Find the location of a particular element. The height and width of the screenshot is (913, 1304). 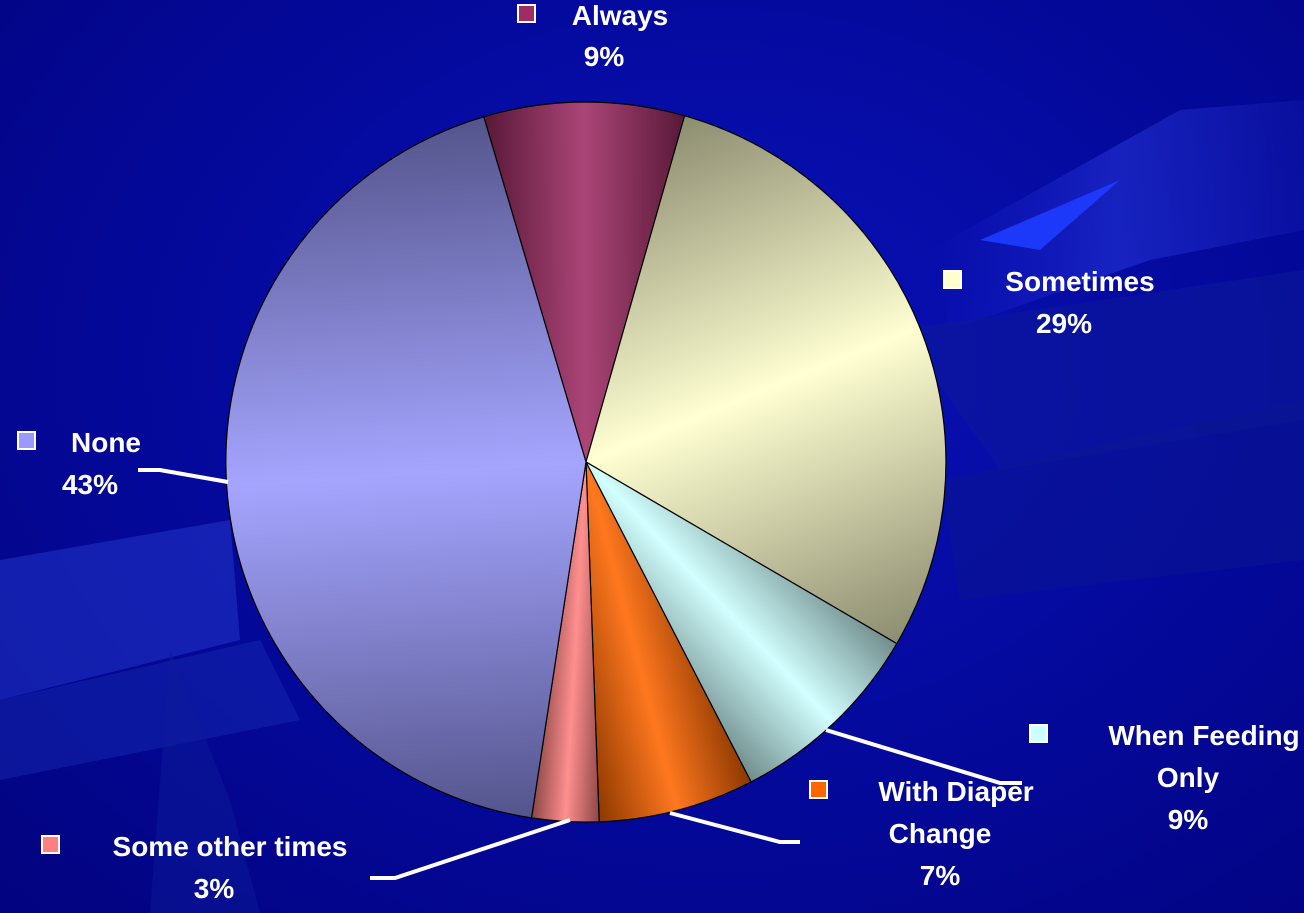

slice-name-with-diaper-change: Change is located at coordinates (940, 833).